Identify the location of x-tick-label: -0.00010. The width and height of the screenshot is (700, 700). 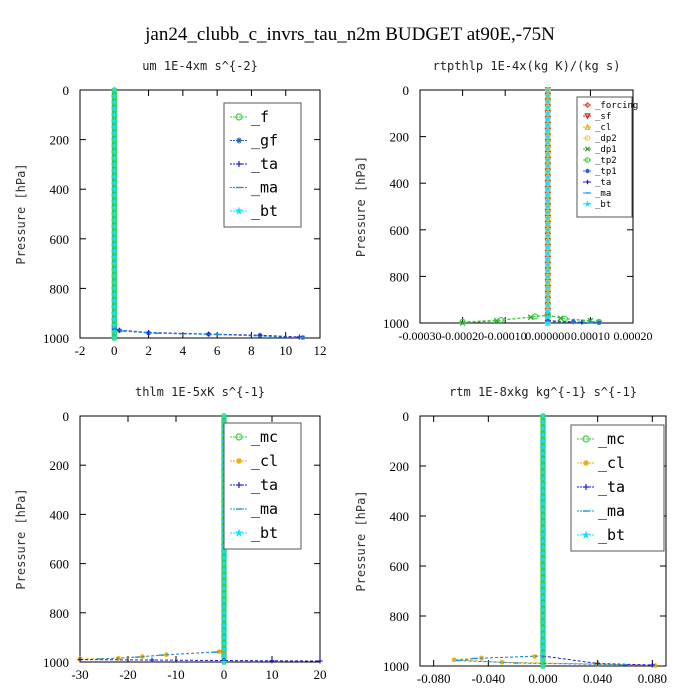
(505, 336).